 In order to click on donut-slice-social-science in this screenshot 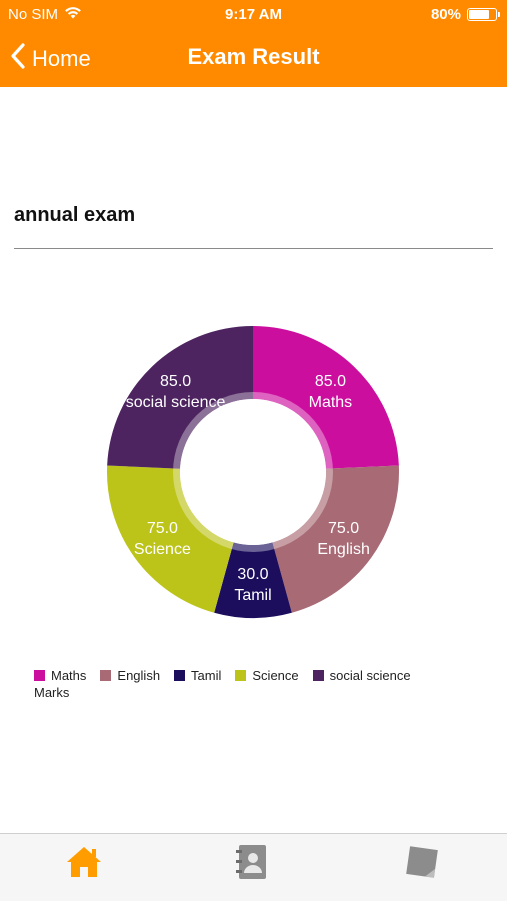, I will do `click(180, 397)`.